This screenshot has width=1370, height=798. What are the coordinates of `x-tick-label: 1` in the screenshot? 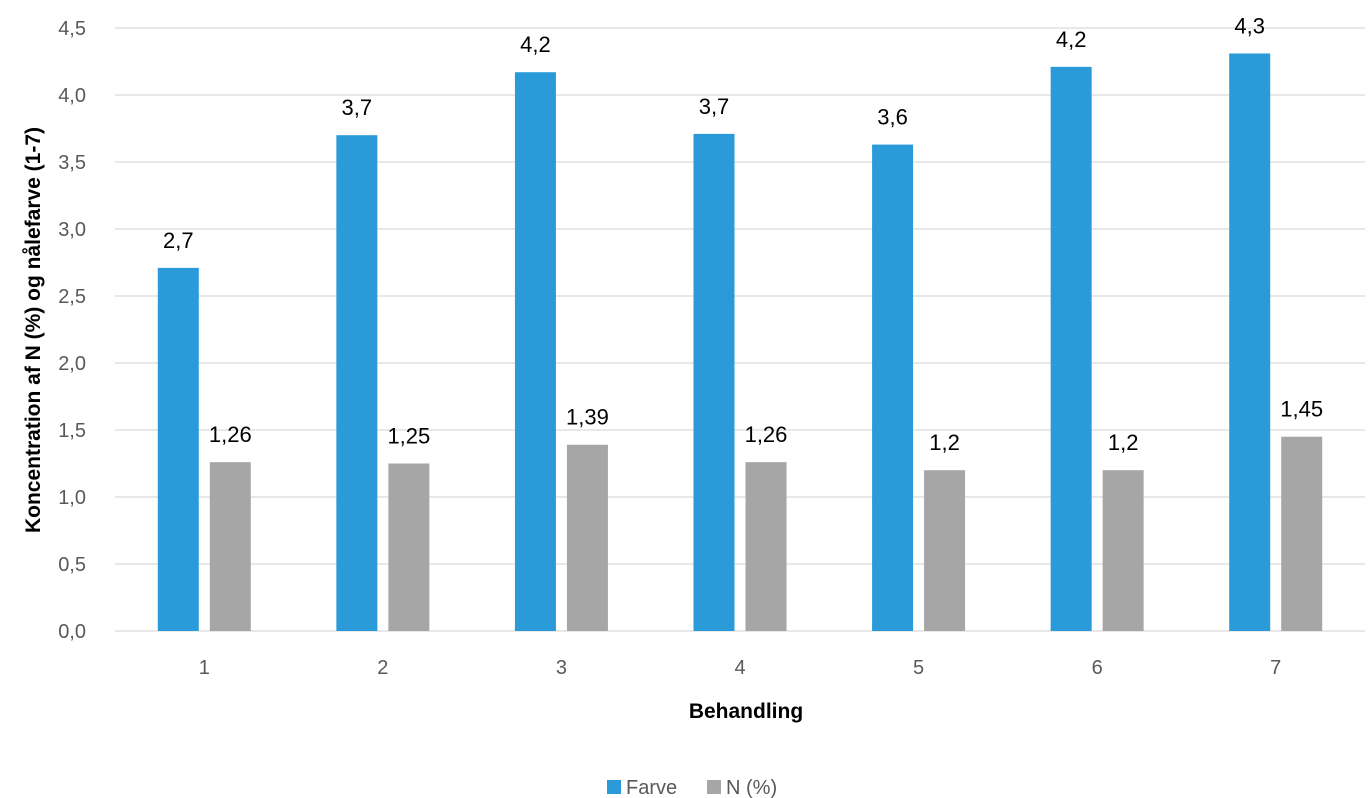 It's located at (204, 668).